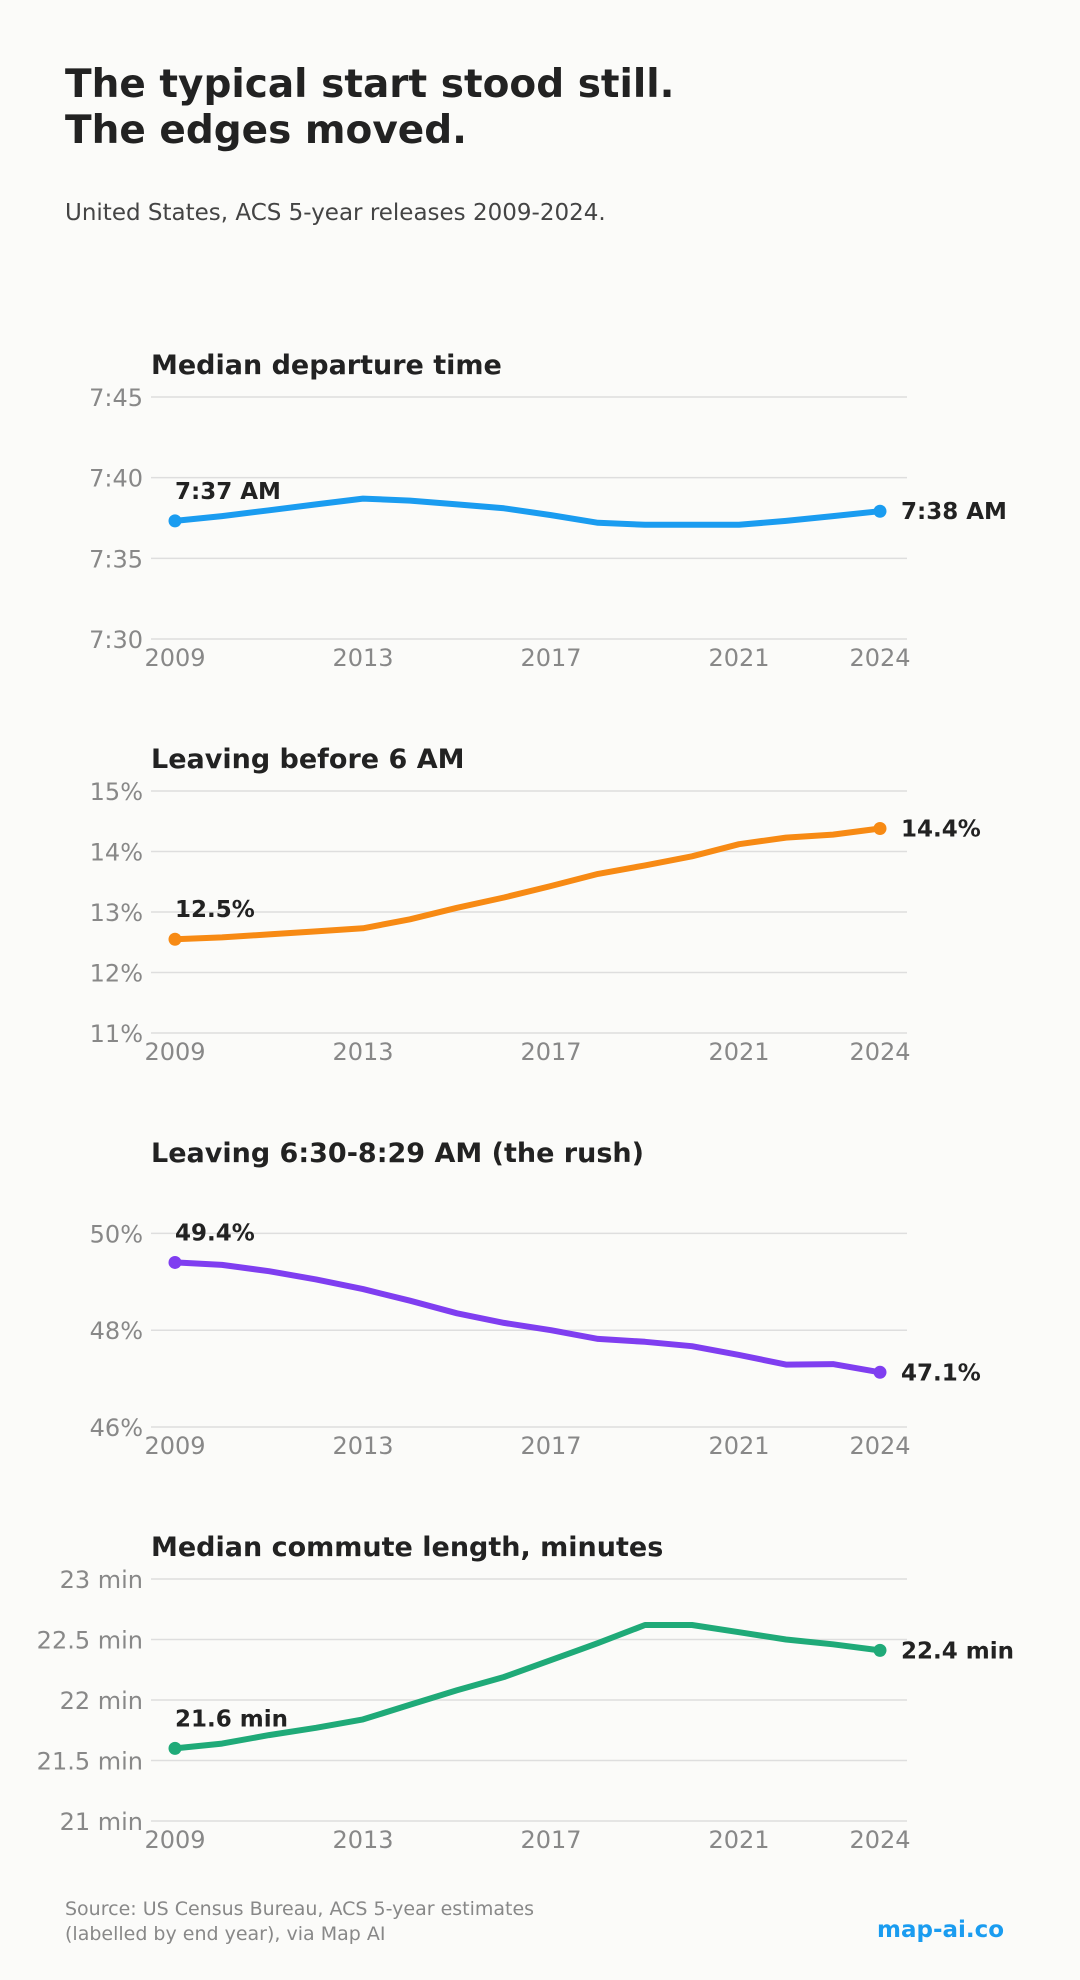  I want to click on y-tick-label: 22 min, so click(101, 1701).